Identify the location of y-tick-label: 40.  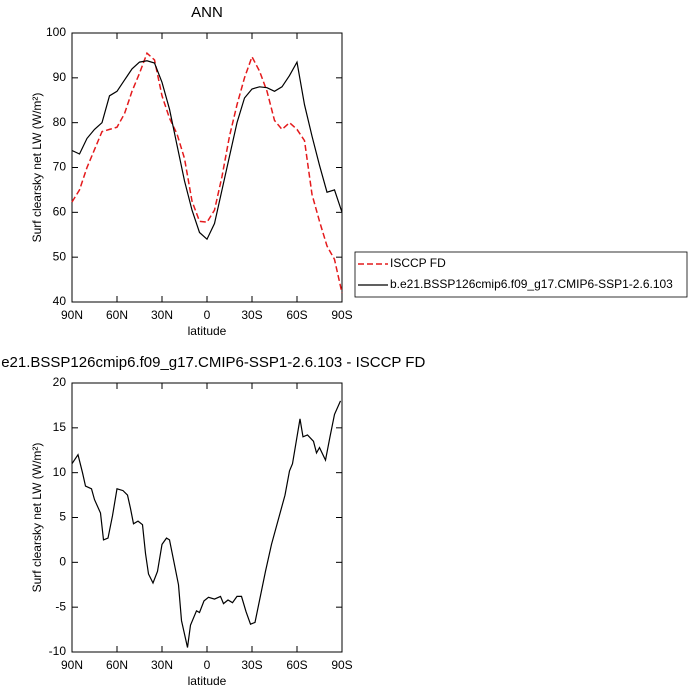
(60, 301).